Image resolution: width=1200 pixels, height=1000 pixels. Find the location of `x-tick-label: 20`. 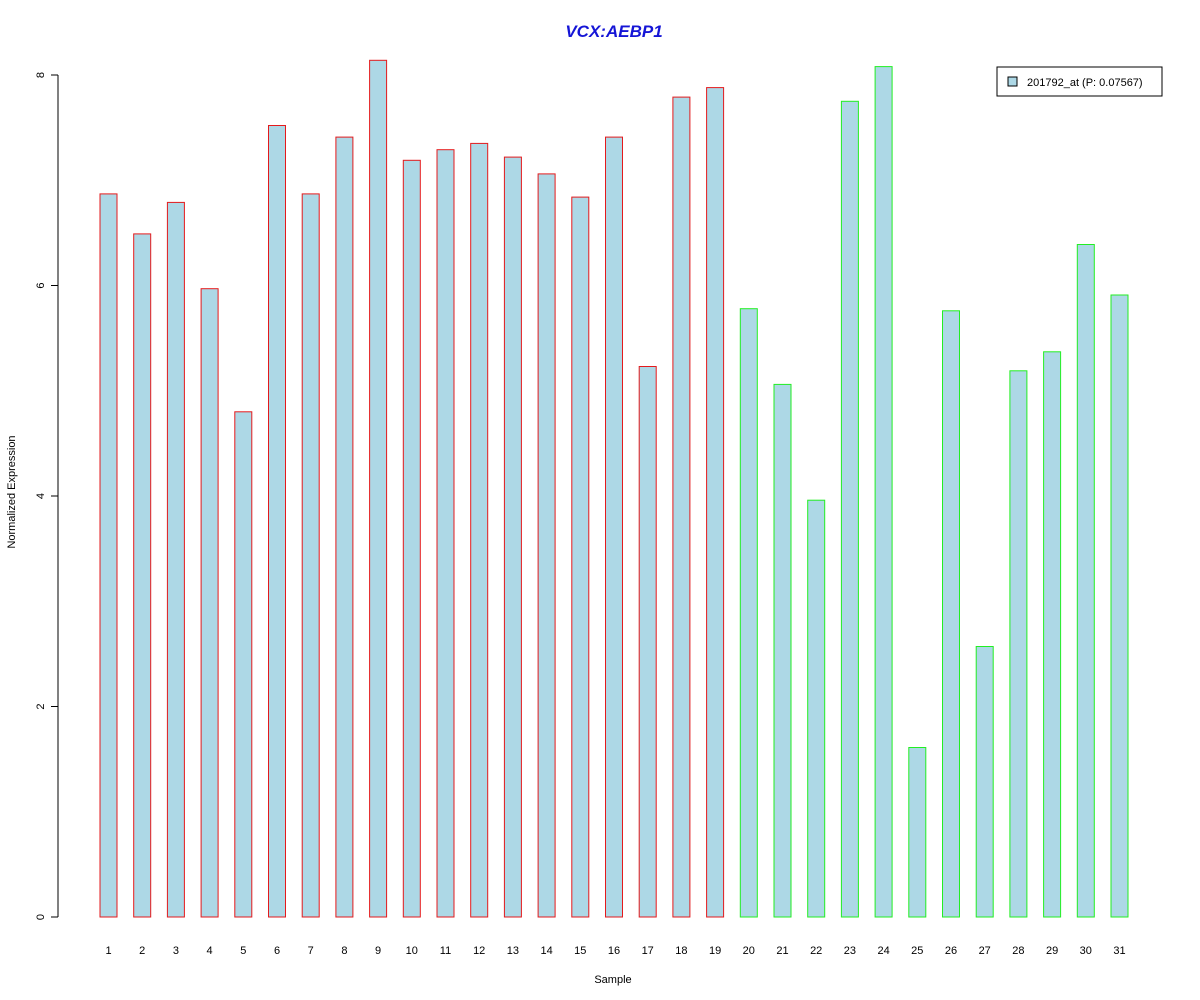

x-tick-label: 20 is located at coordinates (749, 951).